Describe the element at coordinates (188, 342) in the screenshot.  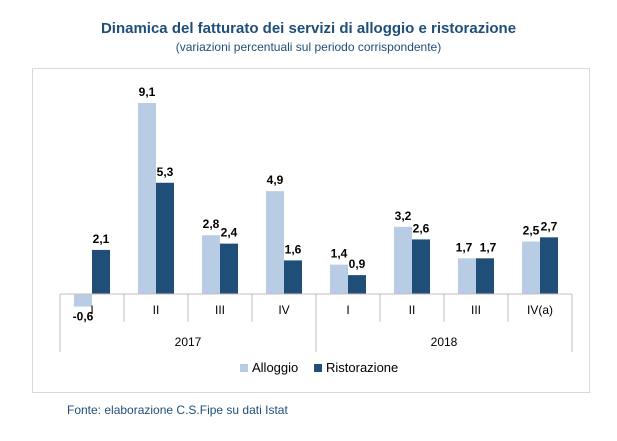
I see `group-label: 2017` at that location.